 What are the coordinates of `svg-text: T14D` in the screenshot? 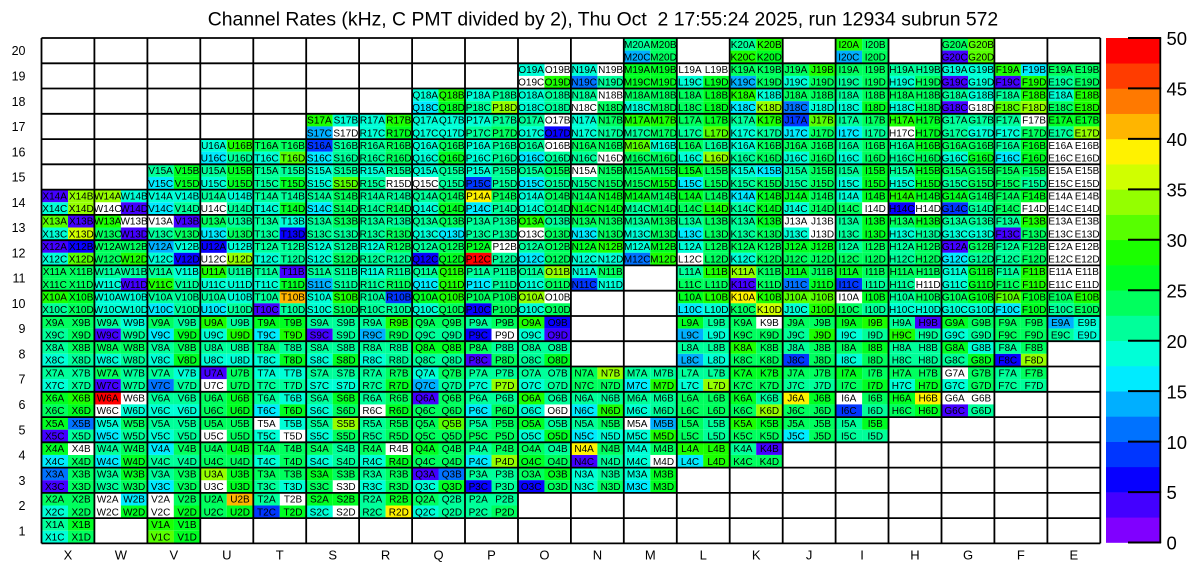 It's located at (293, 209).